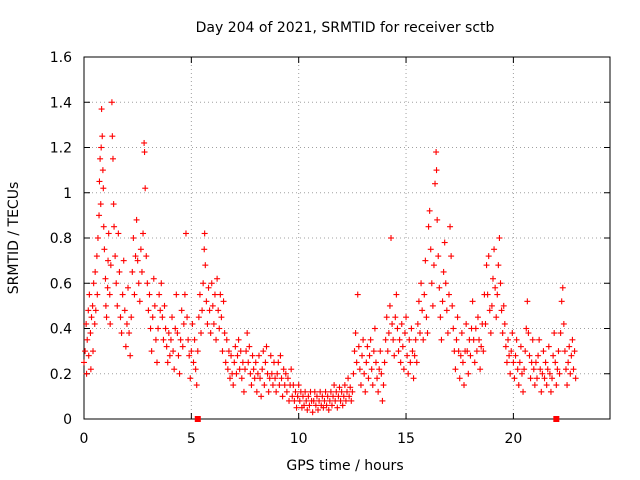 Image resolution: width=640 pixels, height=480 pixels. What do you see at coordinates (61, 375) in the screenshot?
I see `y-tick-label: 0.2` at bounding box center [61, 375].